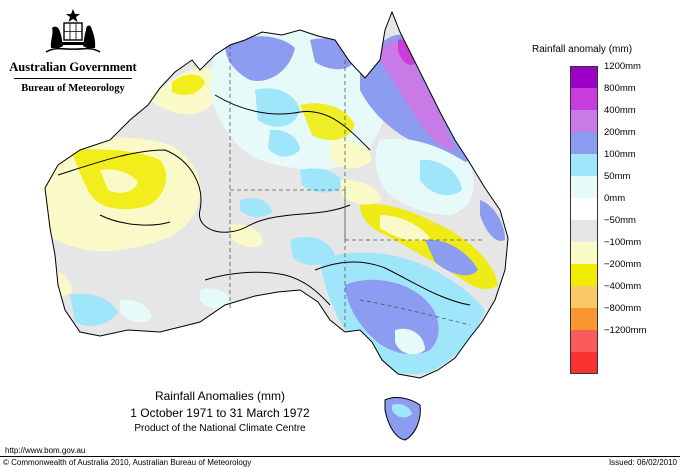  Describe the element at coordinates (220, 428) in the screenshot. I see `map-product: Product of the National Climate Centre` at that location.